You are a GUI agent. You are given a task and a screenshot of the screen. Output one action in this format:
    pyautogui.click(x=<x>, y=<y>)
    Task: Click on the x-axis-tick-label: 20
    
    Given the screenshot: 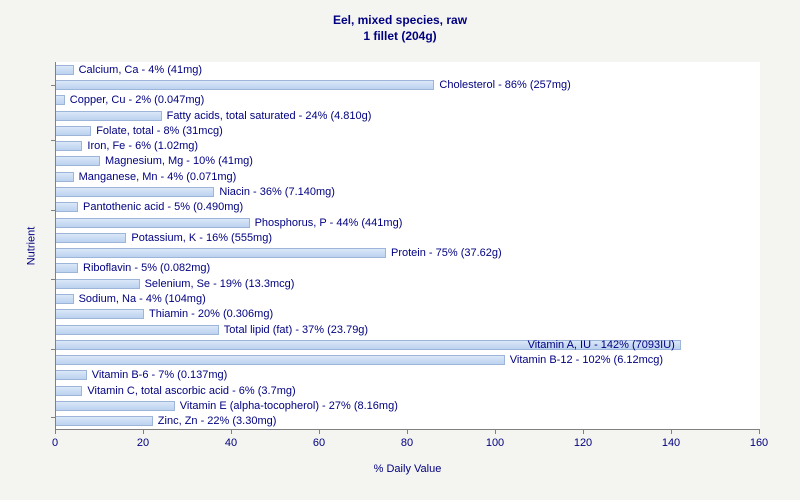 What is the action you would take?
    pyautogui.click(x=143, y=443)
    